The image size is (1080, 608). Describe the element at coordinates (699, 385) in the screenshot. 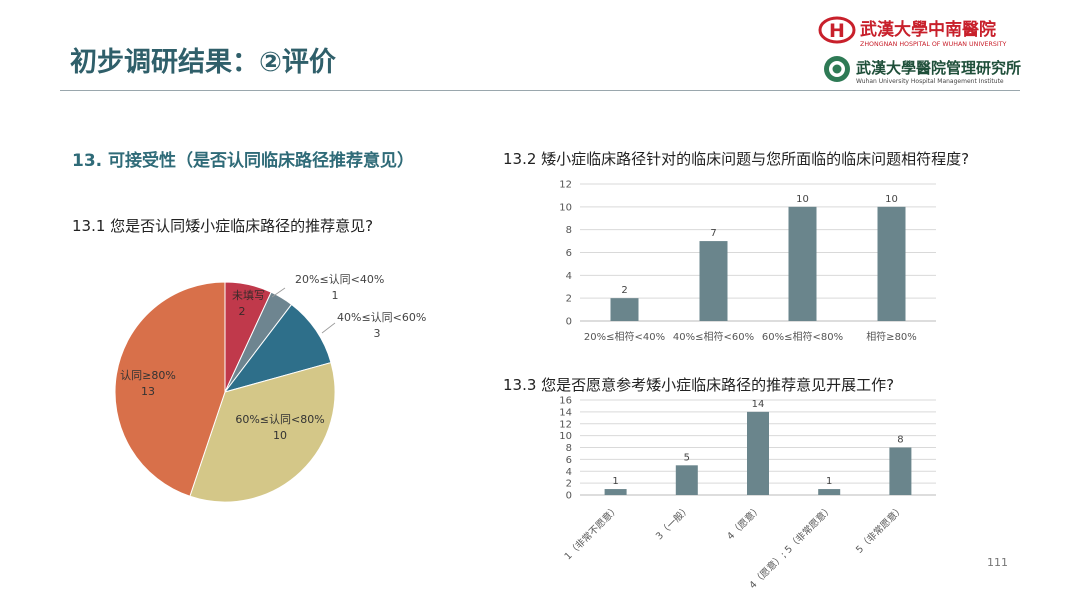

I see `question-13-3: 13.3 您是否愿意参考矮小症临床路径的推荐意见开展工作?` at that location.